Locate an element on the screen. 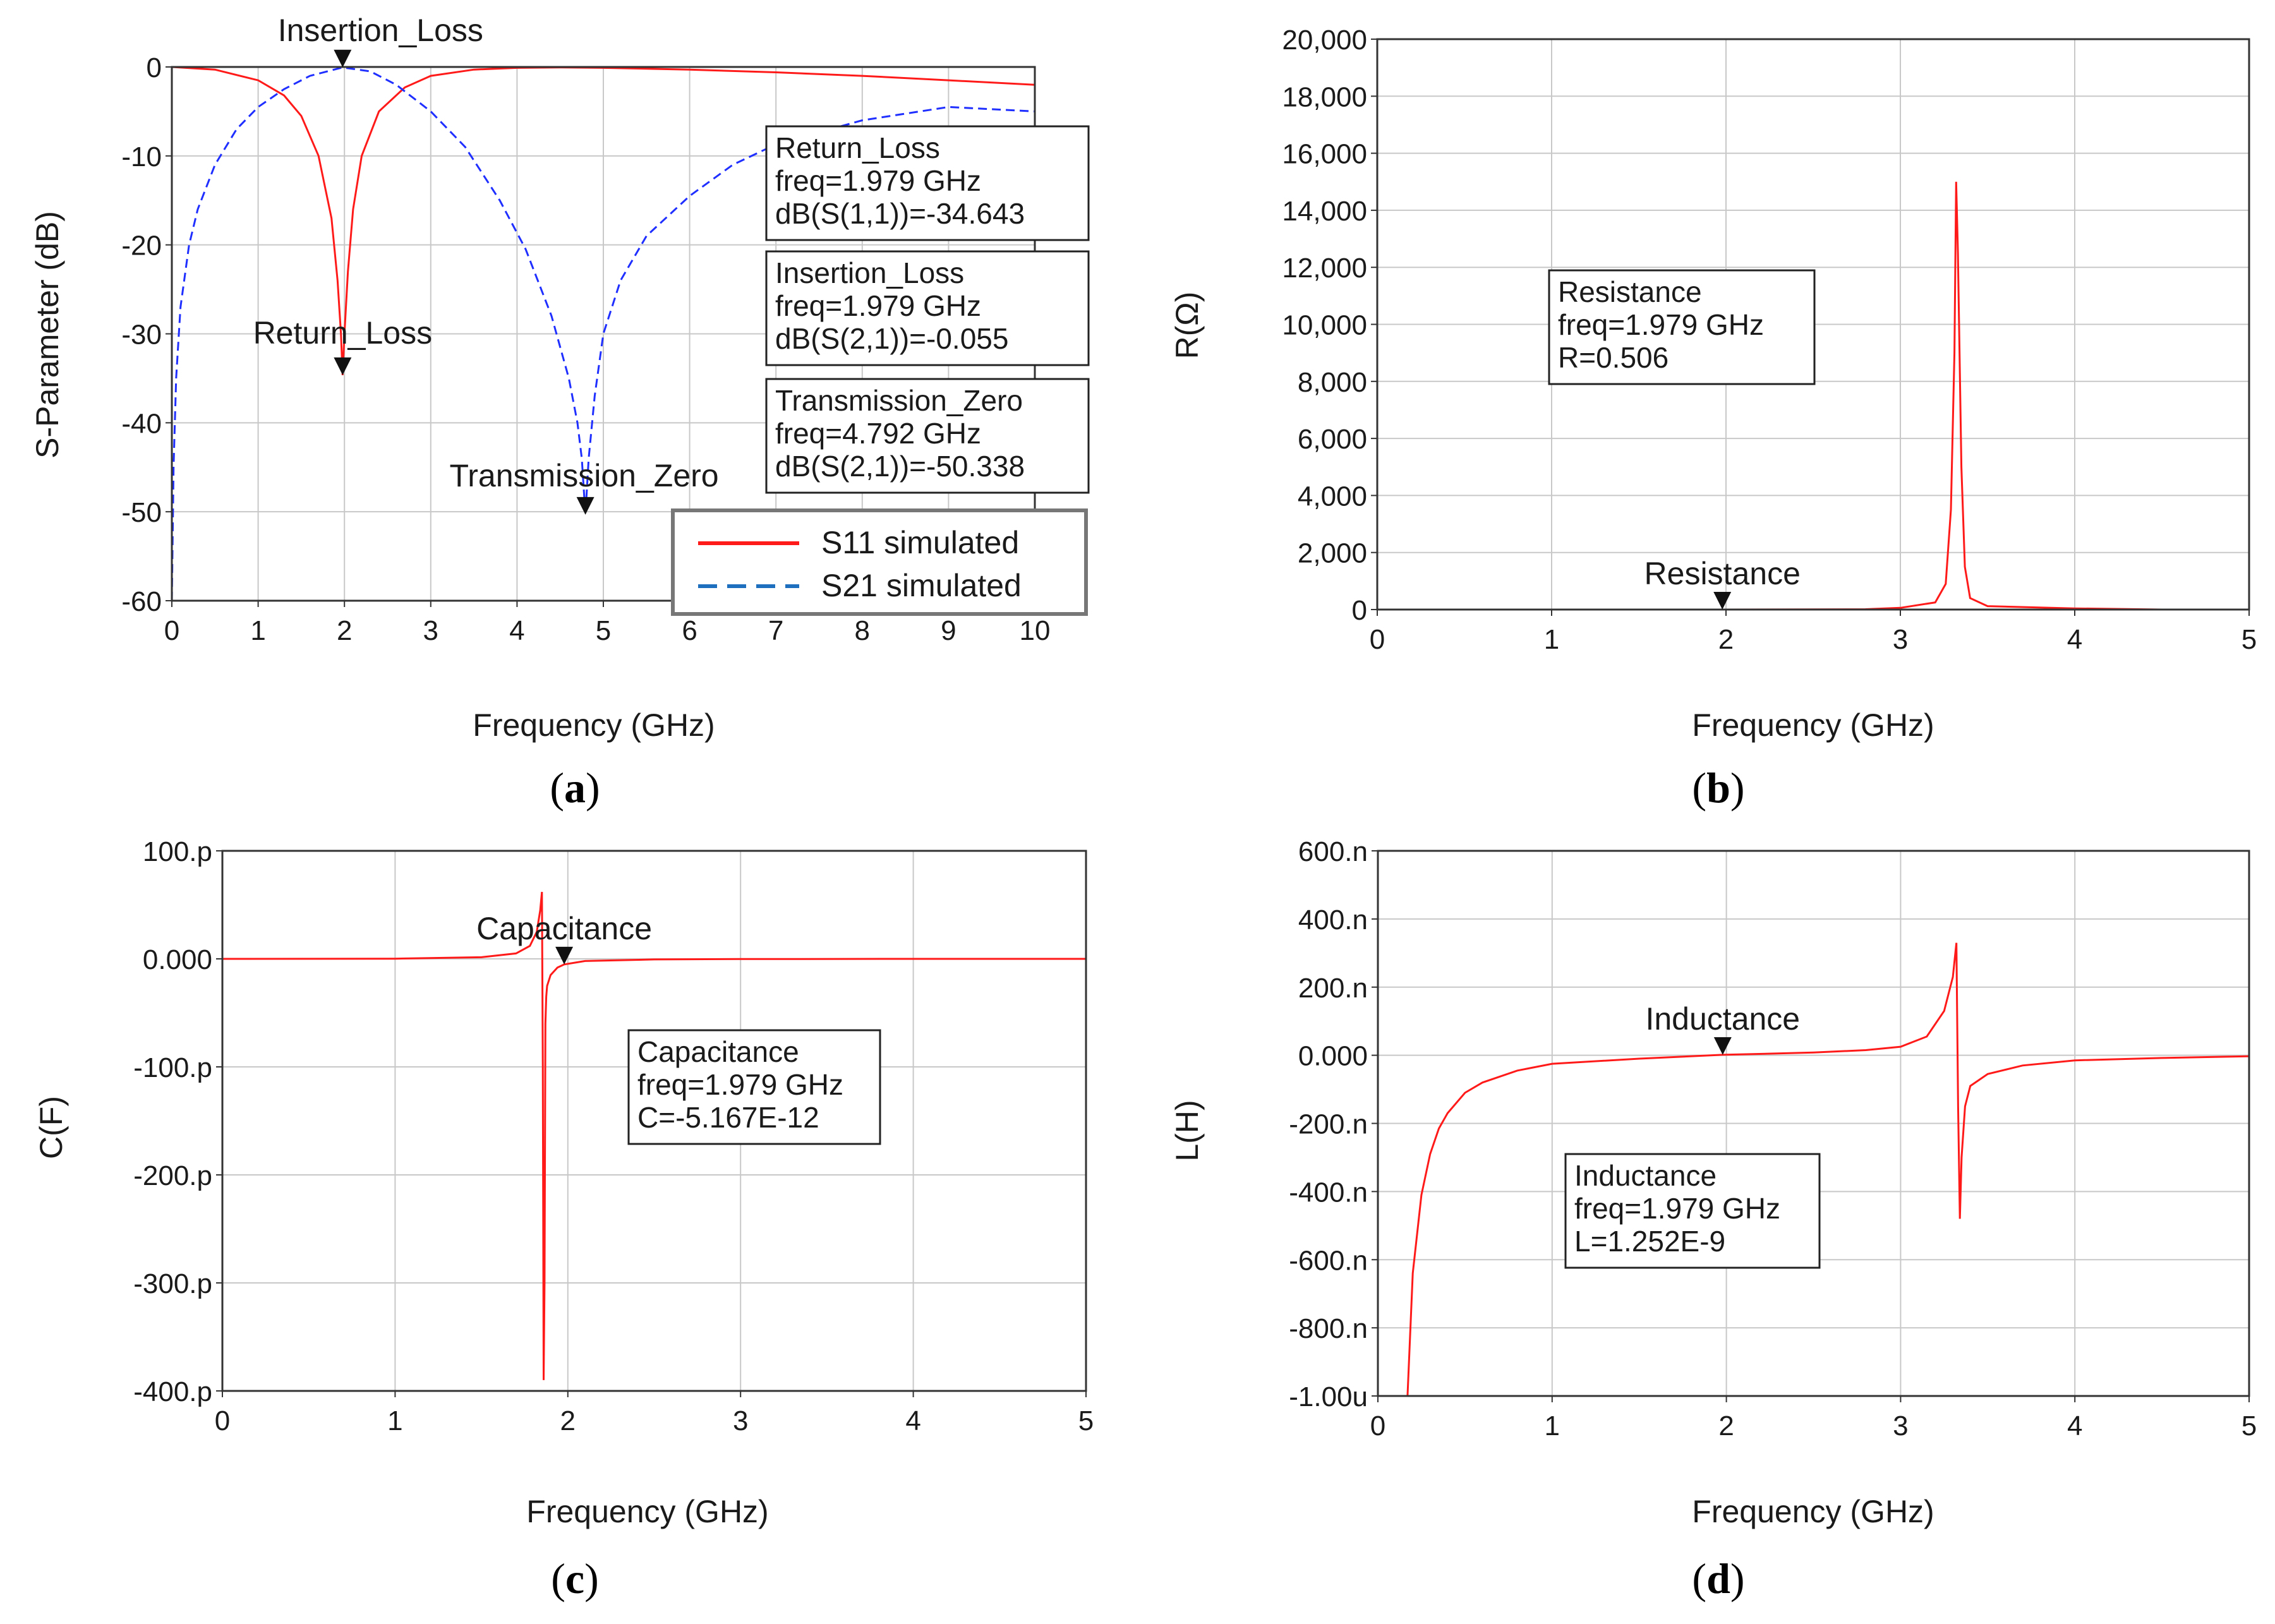 The image size is (2275, 1624). grid is located at coordinates (1814, 1123).